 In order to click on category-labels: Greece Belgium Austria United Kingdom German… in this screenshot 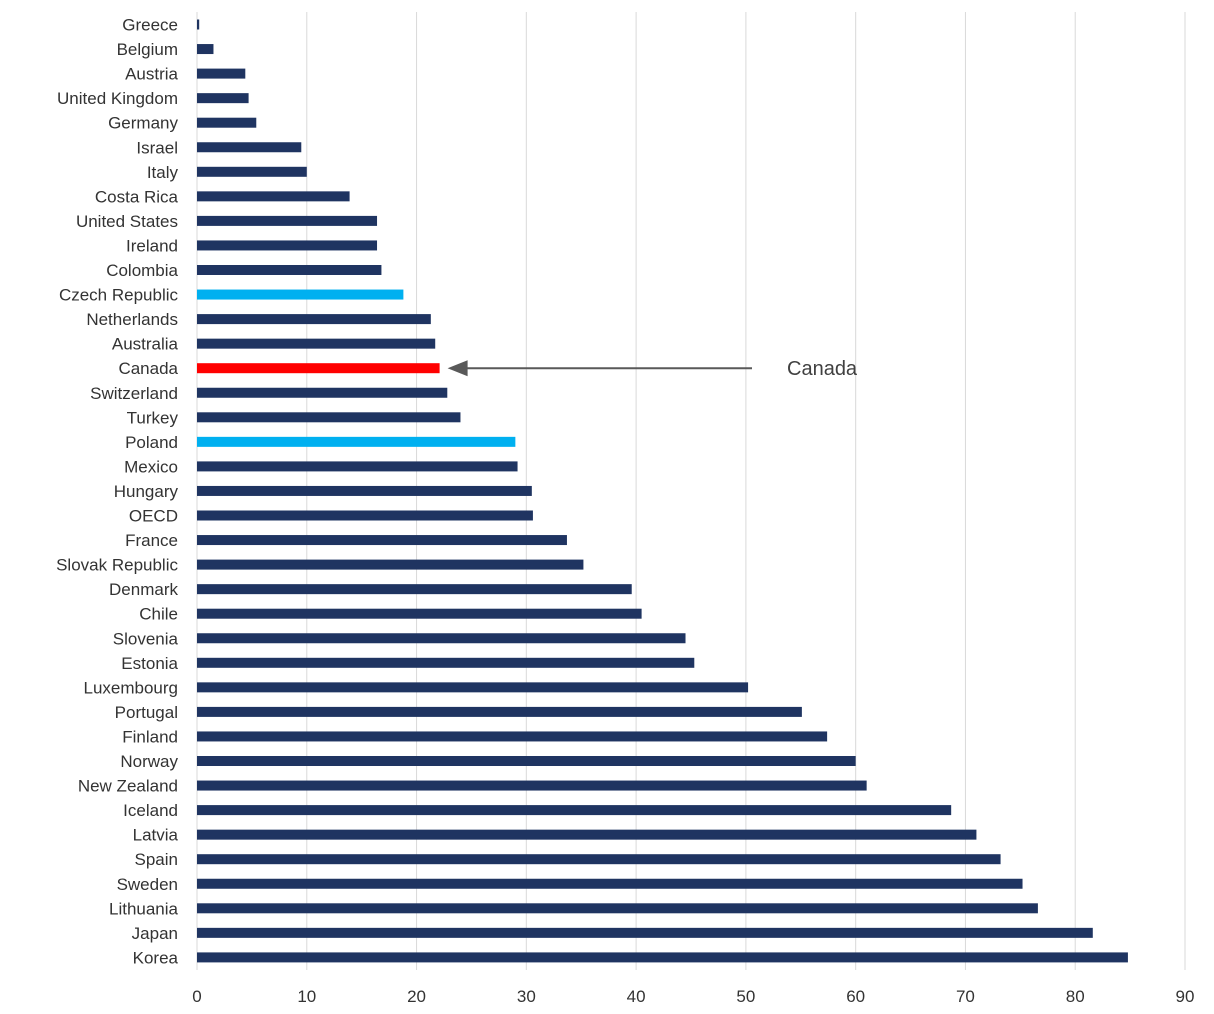, I will do `click(117, 492)`.